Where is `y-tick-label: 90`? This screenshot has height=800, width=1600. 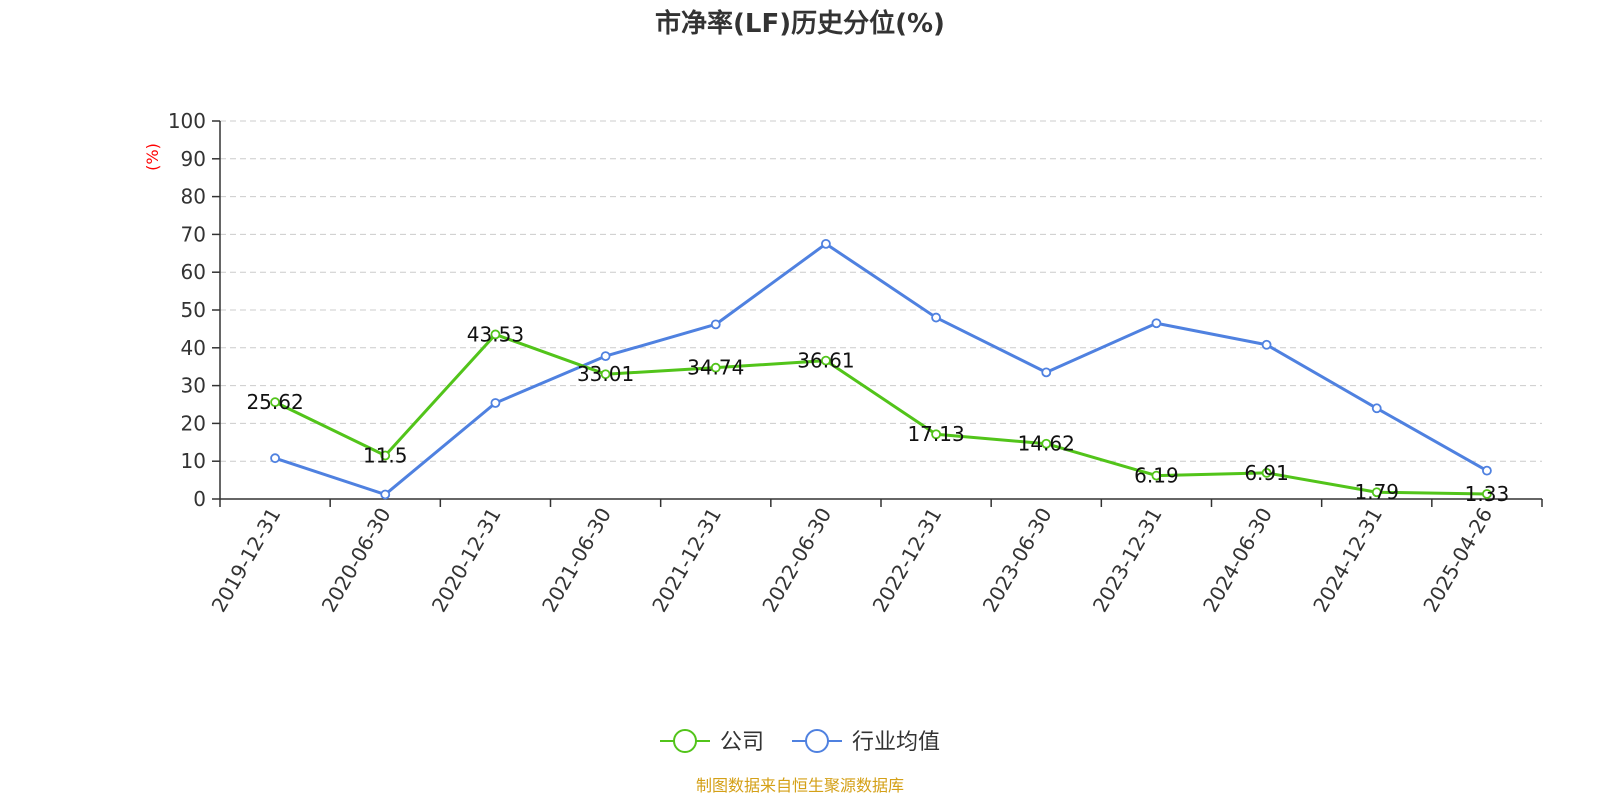 y-tick-label: 90 is located at coordinates (193, 159).